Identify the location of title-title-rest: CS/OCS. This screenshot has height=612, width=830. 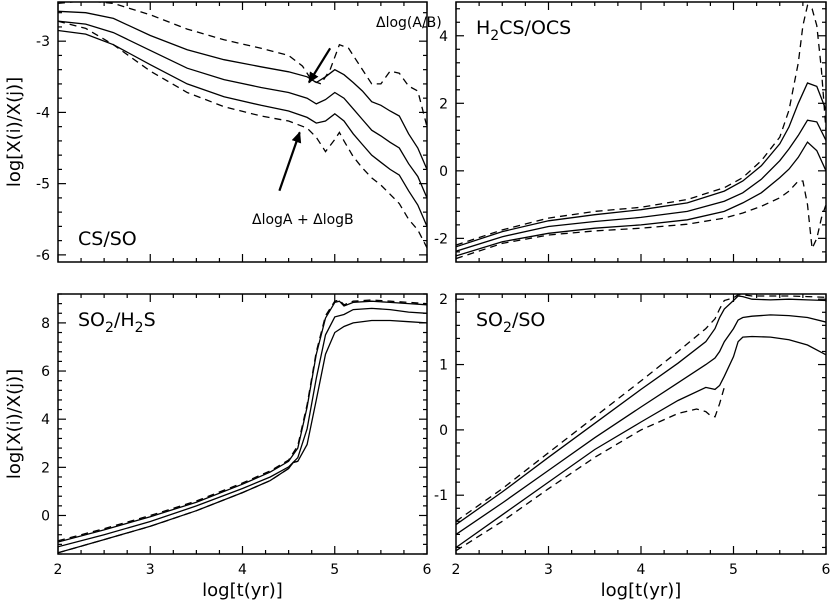
(535, 28).